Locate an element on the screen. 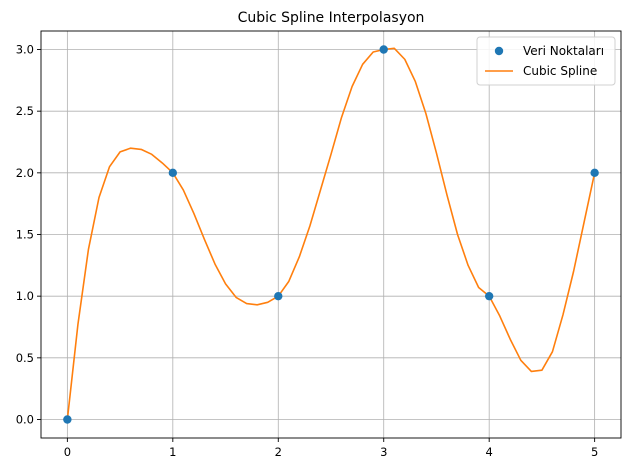 This screenshot has width=630, height=470. x-tick-label-2: 2 is located at coordinates (278, 452).